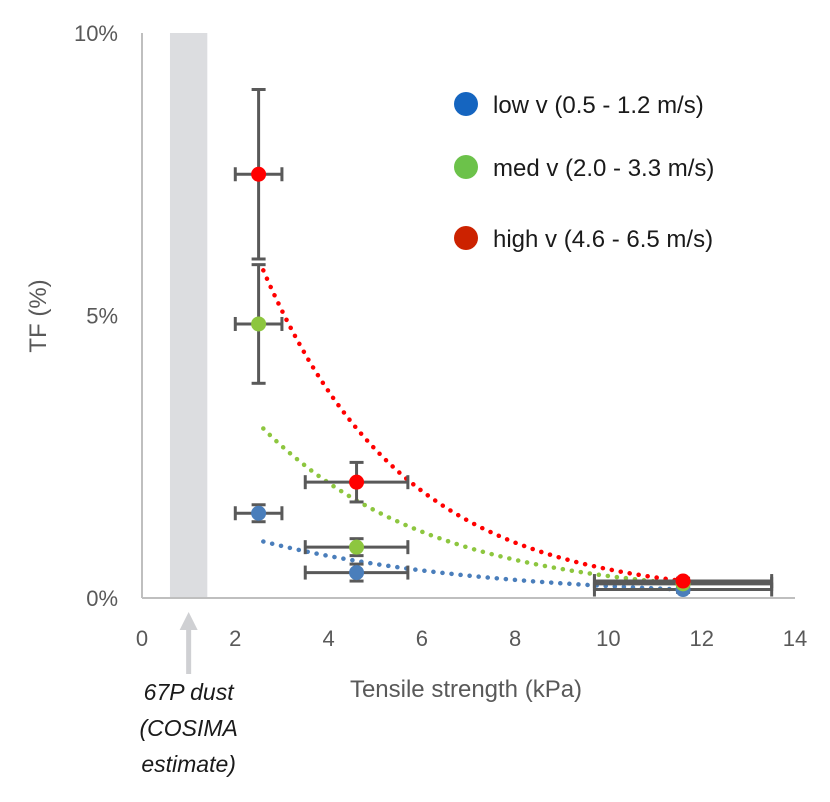 Image resolution: width=830 pixels, height=802 pixels. What do you see at coordinates (188, 643) in the screenshot?
I see `up-arrow-icon` at bounding box center [188, 643].